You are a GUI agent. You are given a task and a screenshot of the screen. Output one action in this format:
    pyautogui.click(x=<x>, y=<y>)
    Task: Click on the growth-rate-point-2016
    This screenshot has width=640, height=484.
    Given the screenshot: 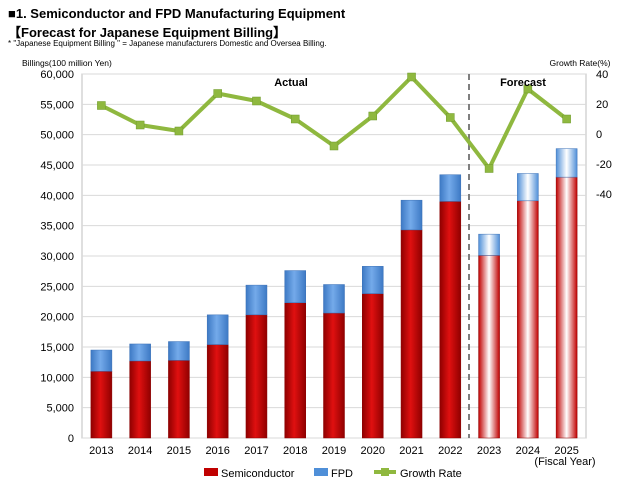 What is the action you would take?
    pyautogui.click(x=217, y=93)
    